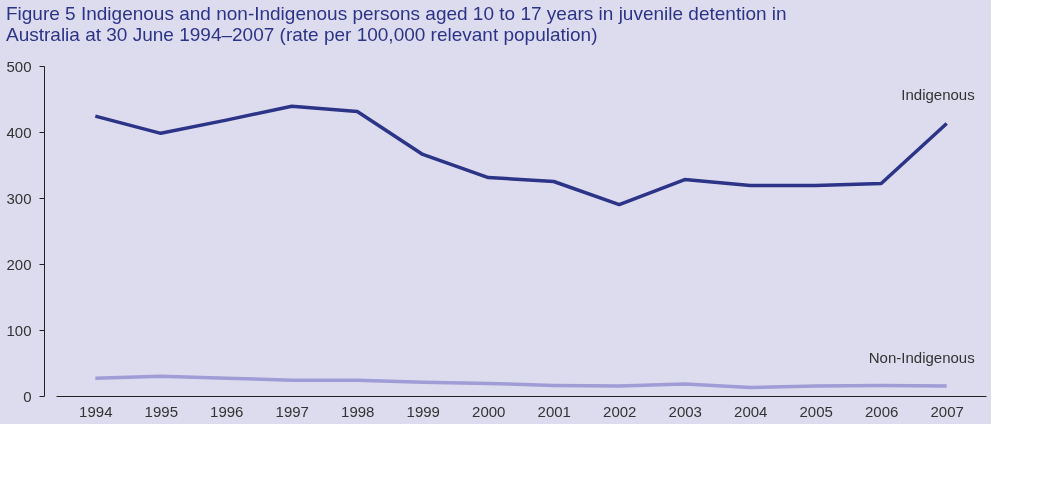 This screenshot has height=487, width=1064. I want to click on y-tick-label: 400, so click(19, 132).